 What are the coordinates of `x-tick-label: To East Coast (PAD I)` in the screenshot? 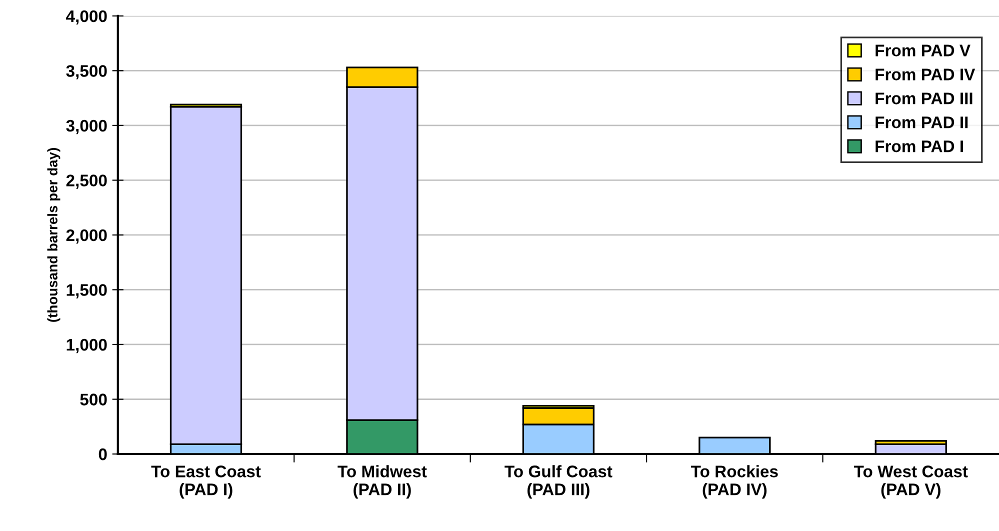 It's located at (206, 482).